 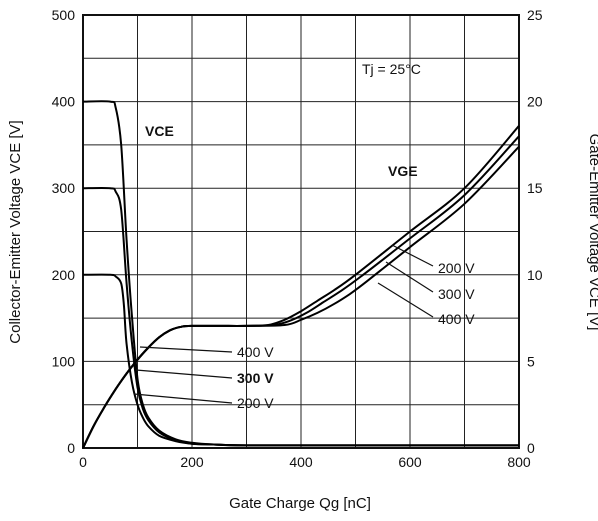 I want to click on condition-annotation: Tj = 25°C, so click(x=391, y=69).